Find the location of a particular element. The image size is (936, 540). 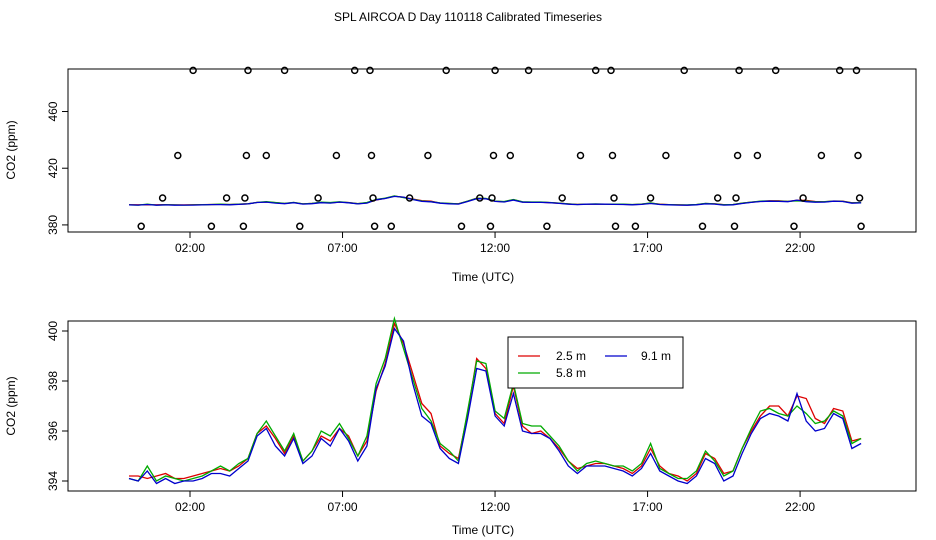

panel-top-y-label: CO2 (ppm) is located at coordinates (11, 149).